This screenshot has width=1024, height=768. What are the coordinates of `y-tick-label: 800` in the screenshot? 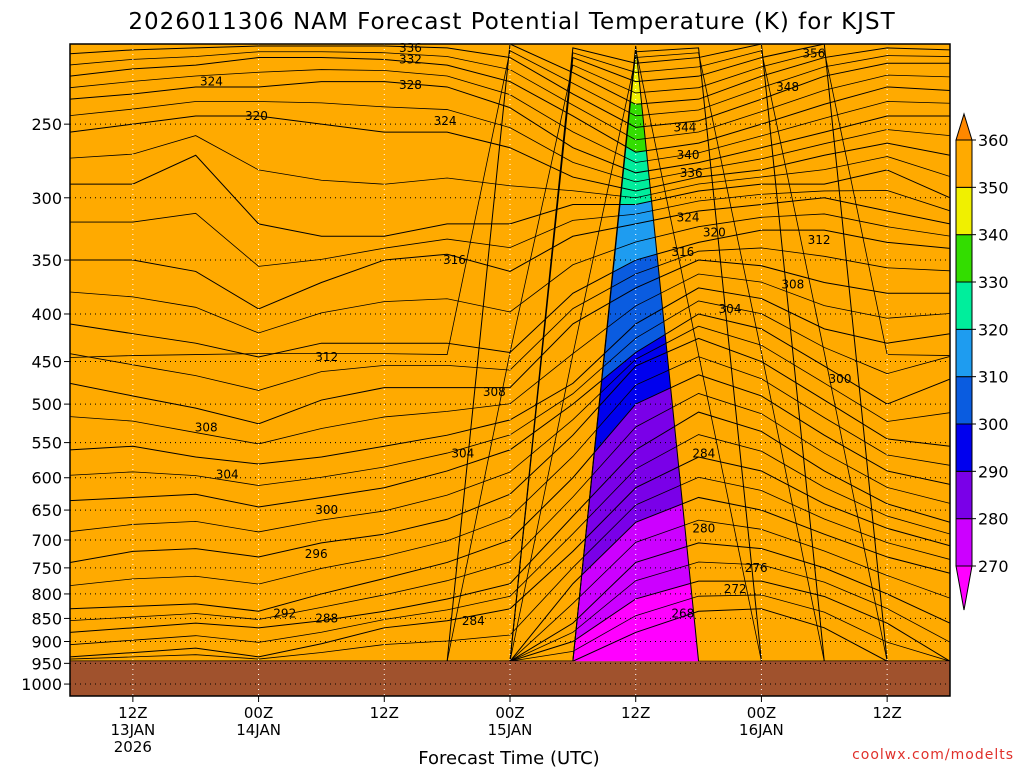 It's located at (46, 594).